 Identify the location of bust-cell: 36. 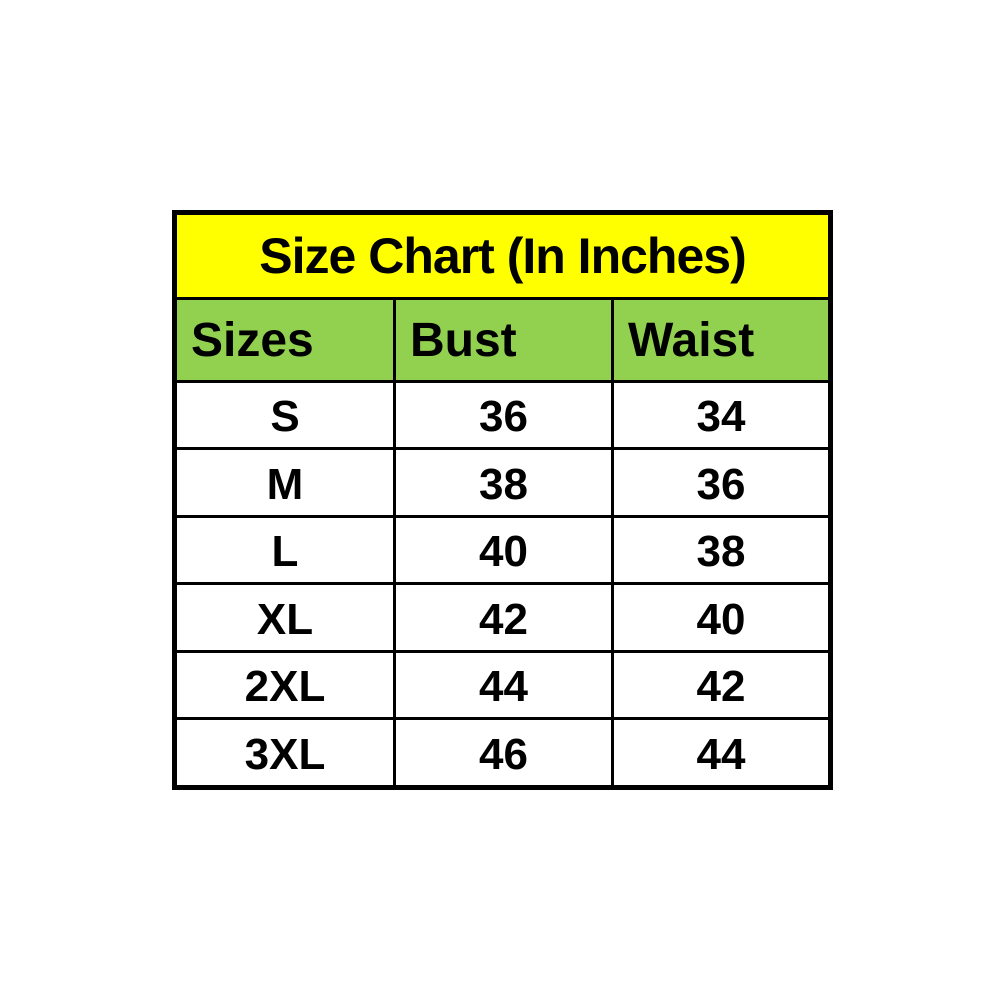
(503, 415).